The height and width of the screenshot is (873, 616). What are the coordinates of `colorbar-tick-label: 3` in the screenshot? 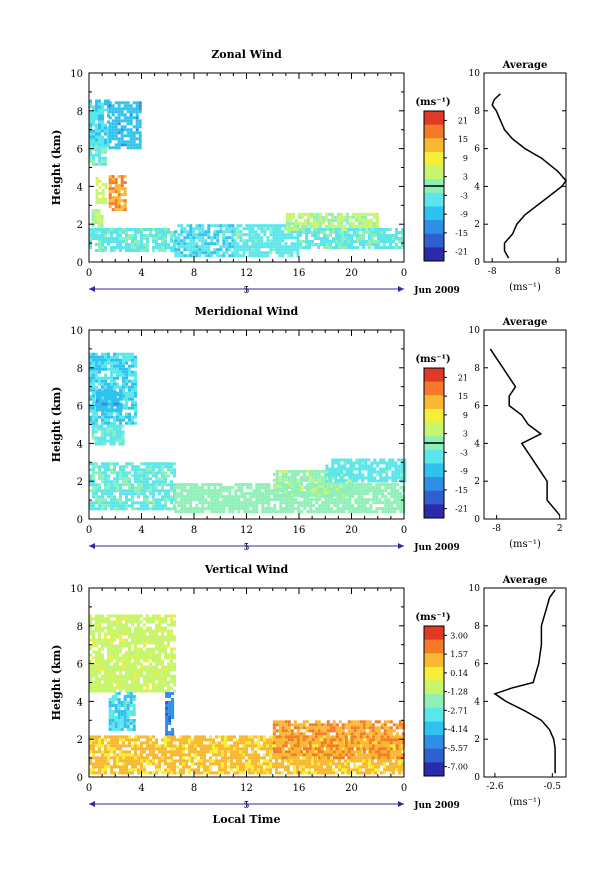 It's located at (465, 434).